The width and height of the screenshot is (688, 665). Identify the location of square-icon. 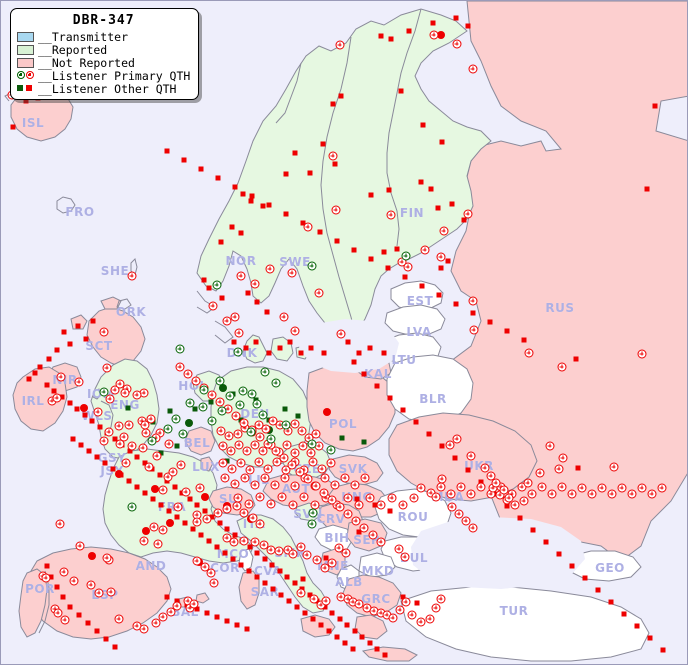
(20, 88).